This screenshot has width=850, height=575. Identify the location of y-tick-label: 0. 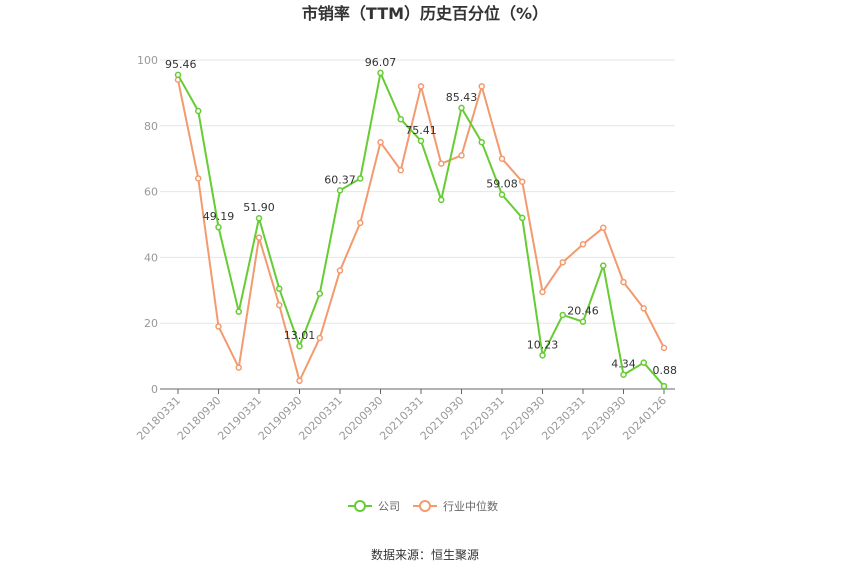
(154, 389).